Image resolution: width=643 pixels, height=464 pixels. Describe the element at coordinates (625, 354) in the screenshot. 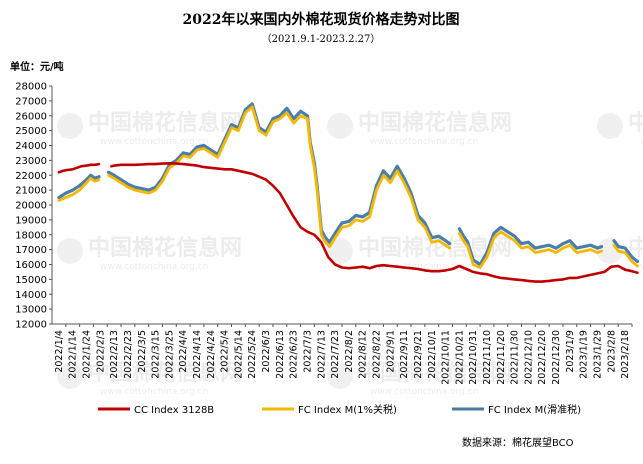

I see `x-tick-label: 2023/2/18` at that location.